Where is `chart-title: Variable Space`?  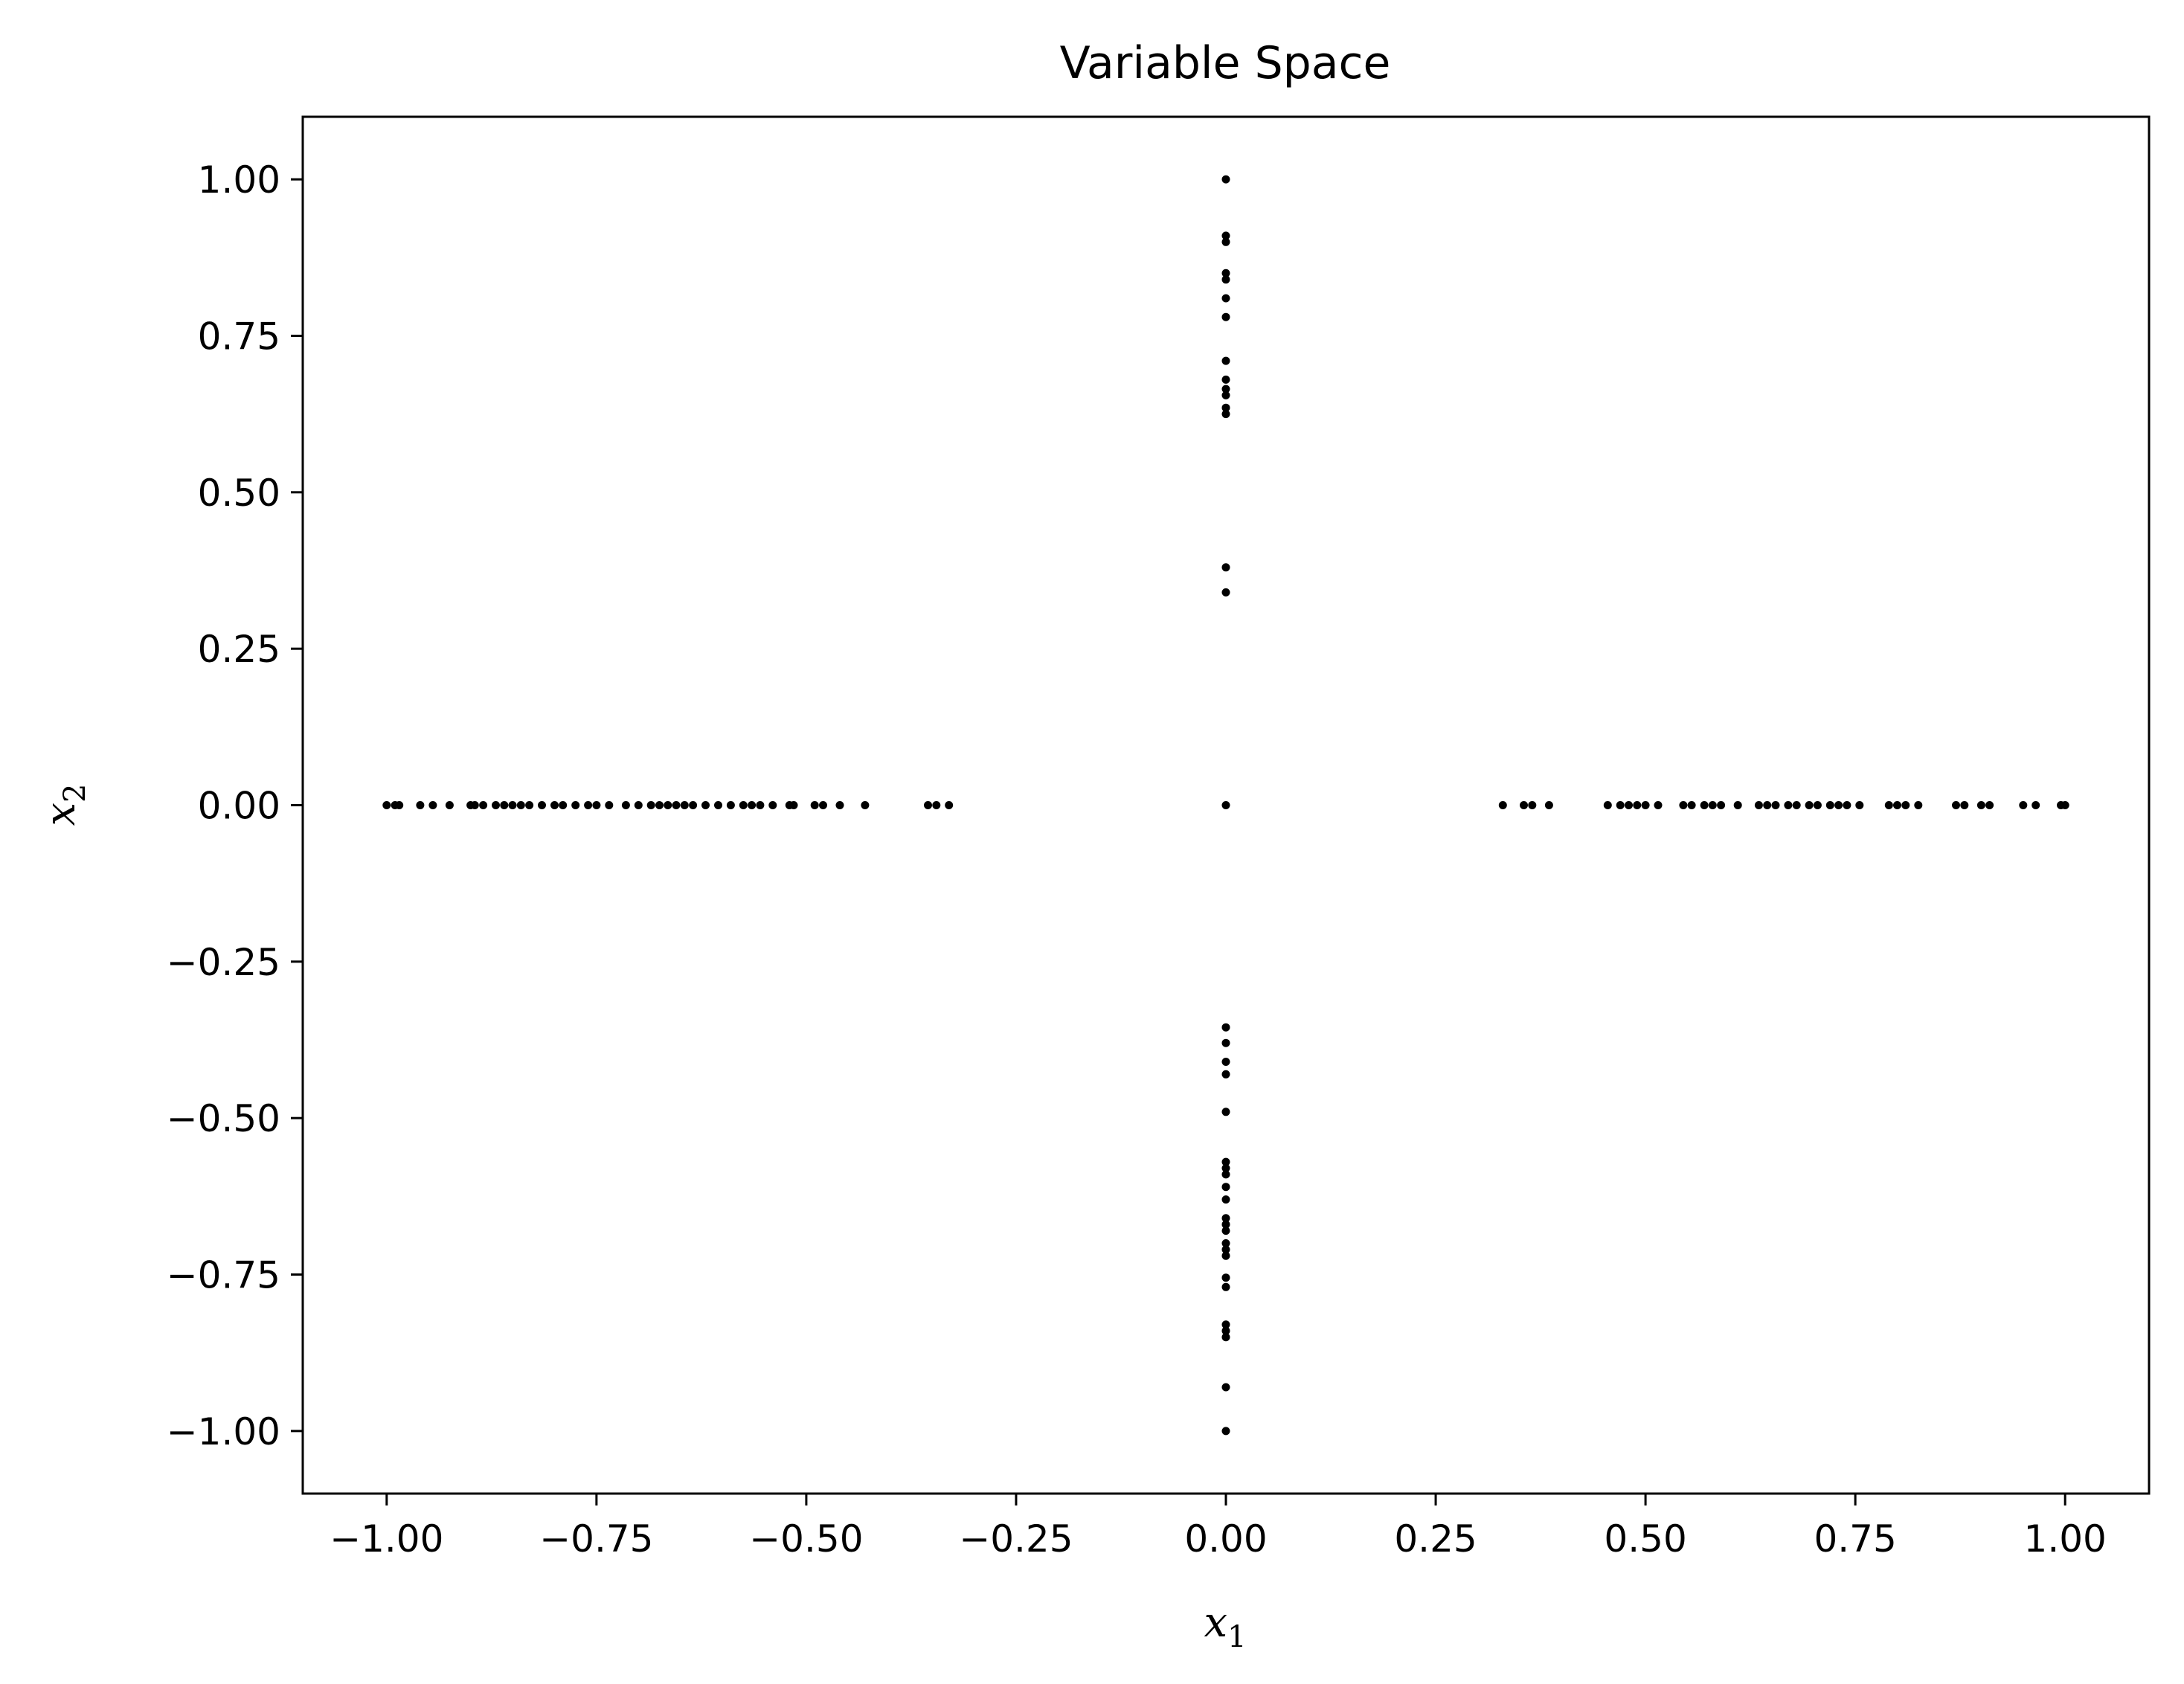
chart-title: Variable Space is located at coordinates (1225, 63).